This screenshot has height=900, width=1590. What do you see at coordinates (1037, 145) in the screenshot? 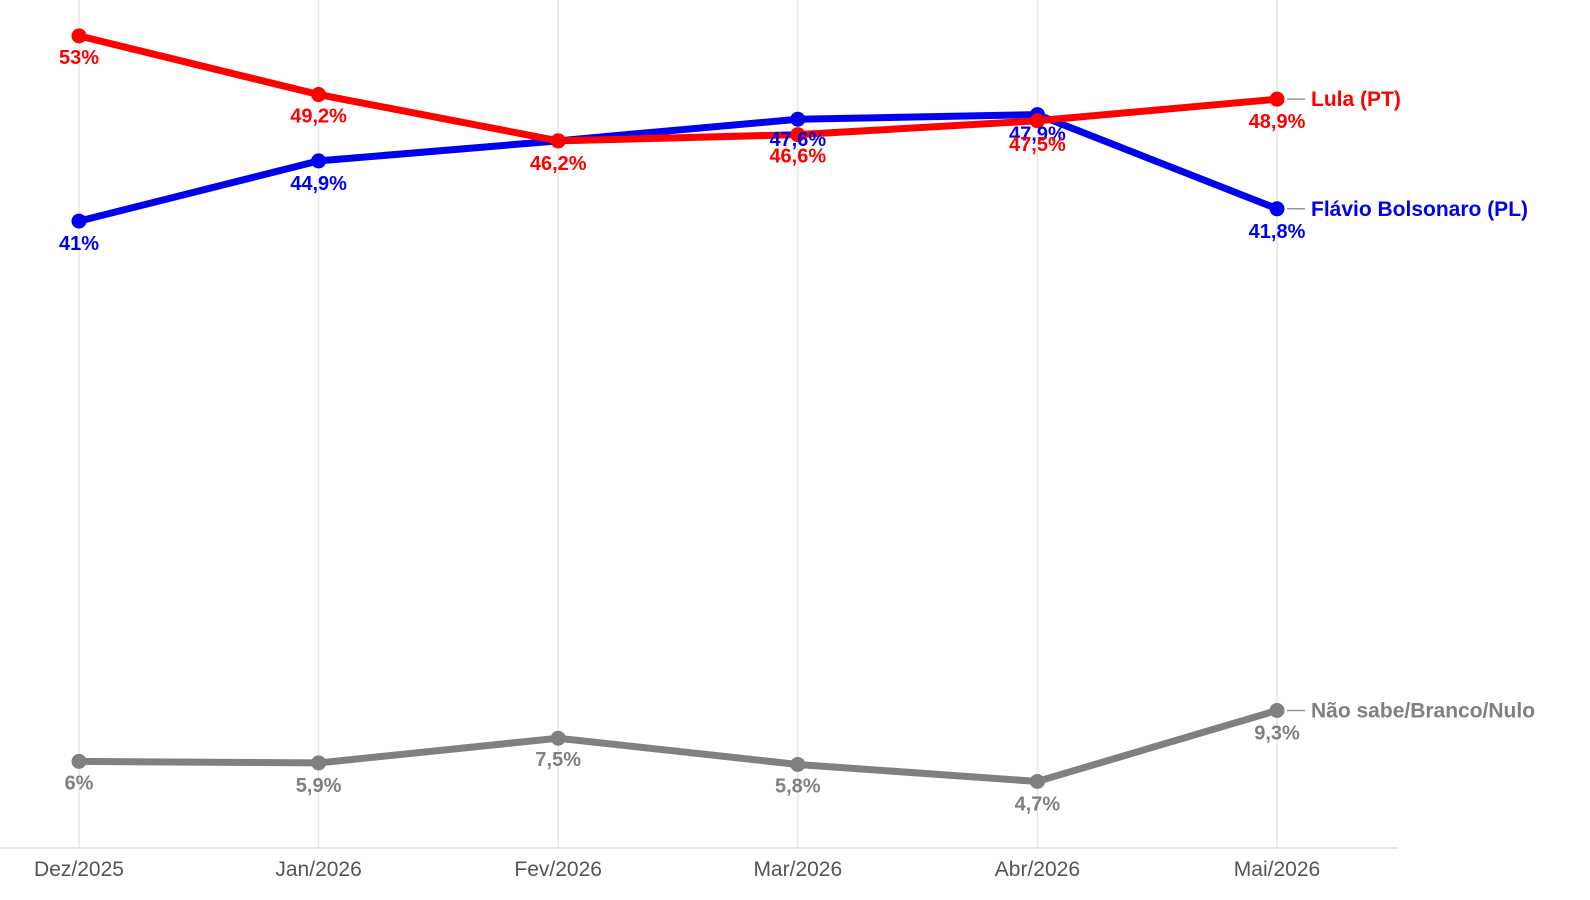
I see `data-label: 47,5%` at bounding box center [1037, 145].